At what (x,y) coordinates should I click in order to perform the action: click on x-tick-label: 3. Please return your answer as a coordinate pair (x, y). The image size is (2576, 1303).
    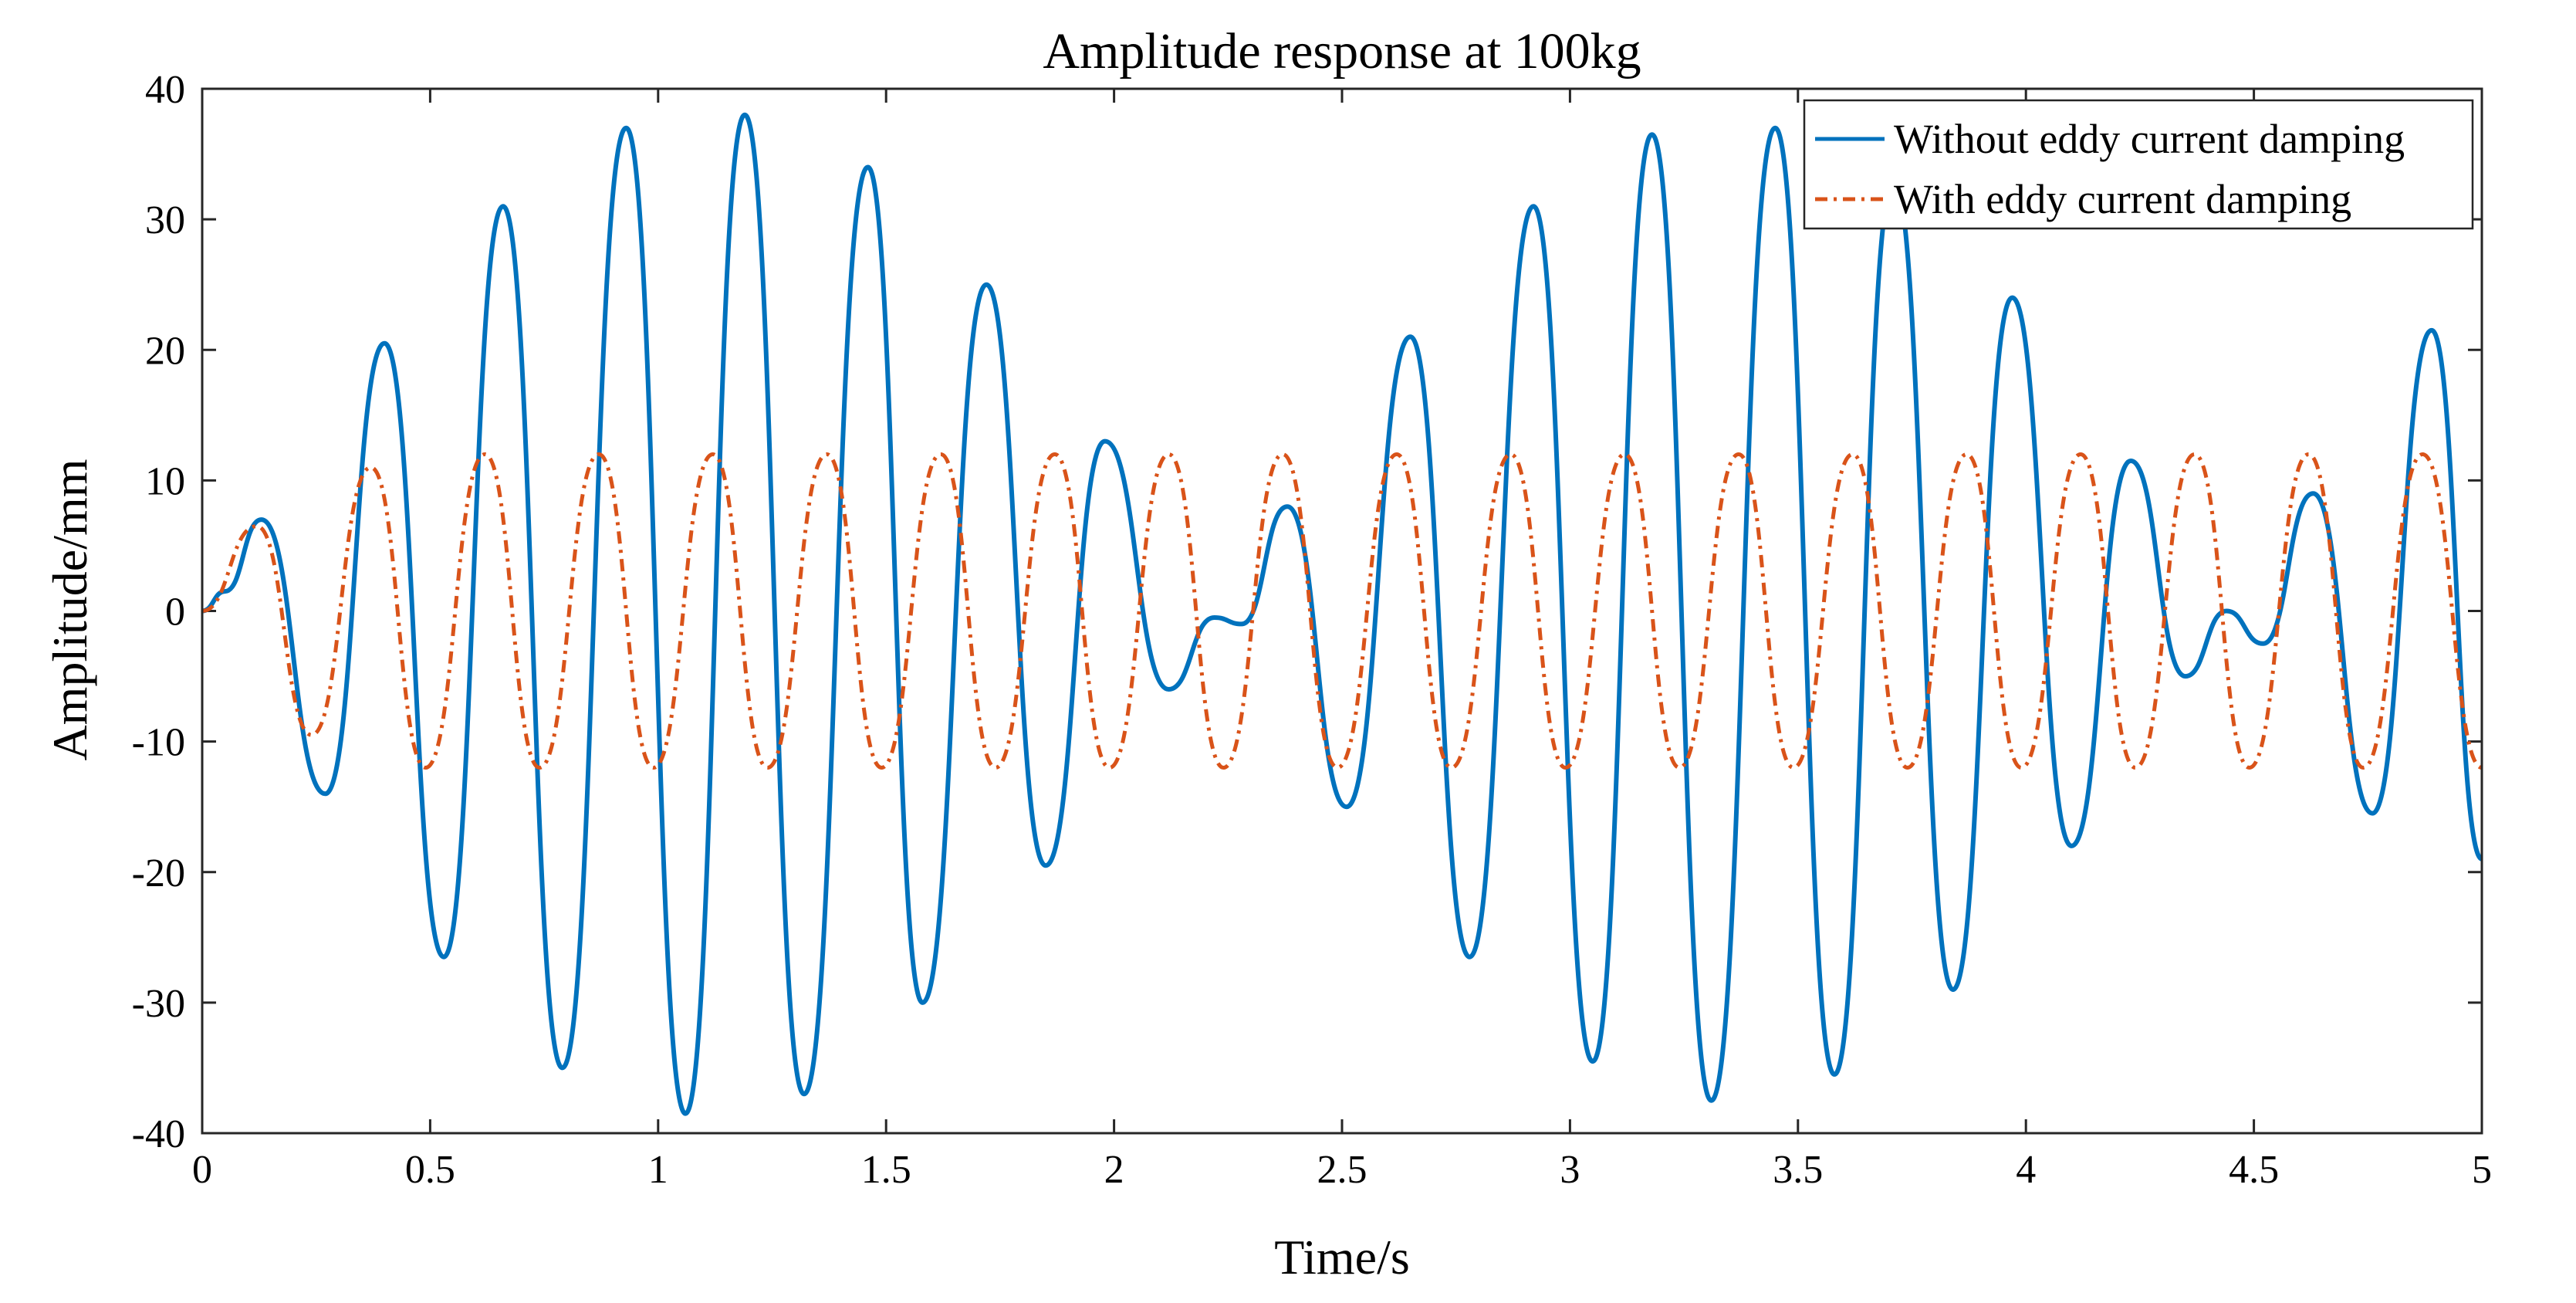
    Looking at the image, I should click on (1570, 1170).